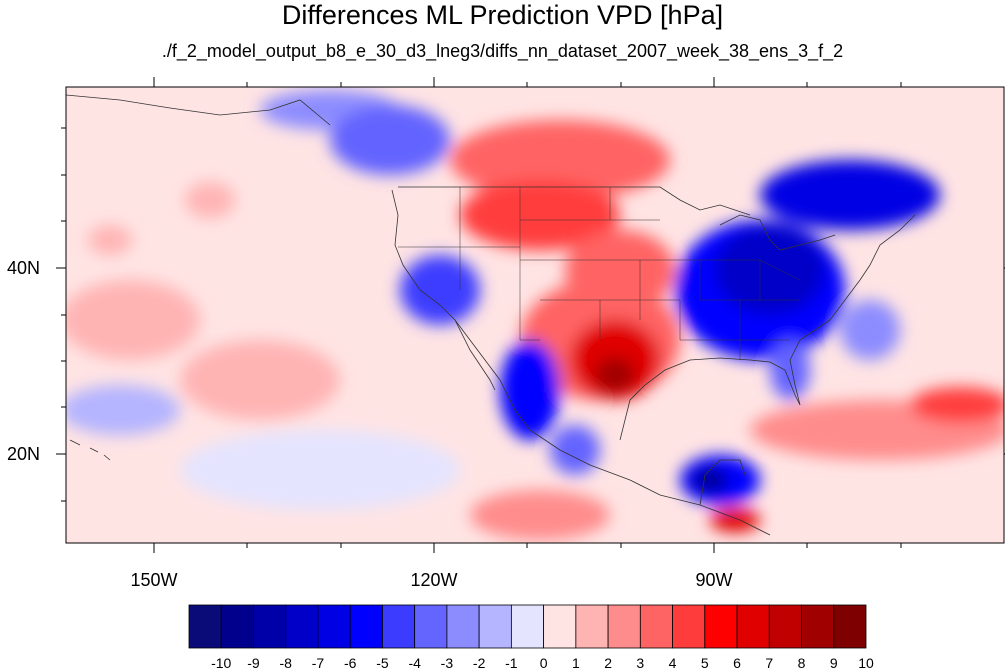 This screenshot has height=672, width=1005. Describe the element at coordinates (735, 520) in the screenshot. I see `region-central-america-red` at that location.